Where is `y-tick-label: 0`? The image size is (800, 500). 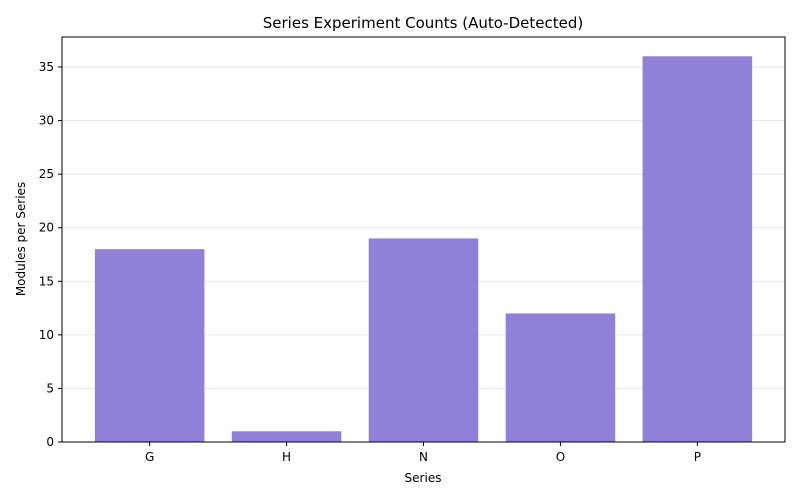
y-tick-label: 0 is located at coordinates (50, 442).